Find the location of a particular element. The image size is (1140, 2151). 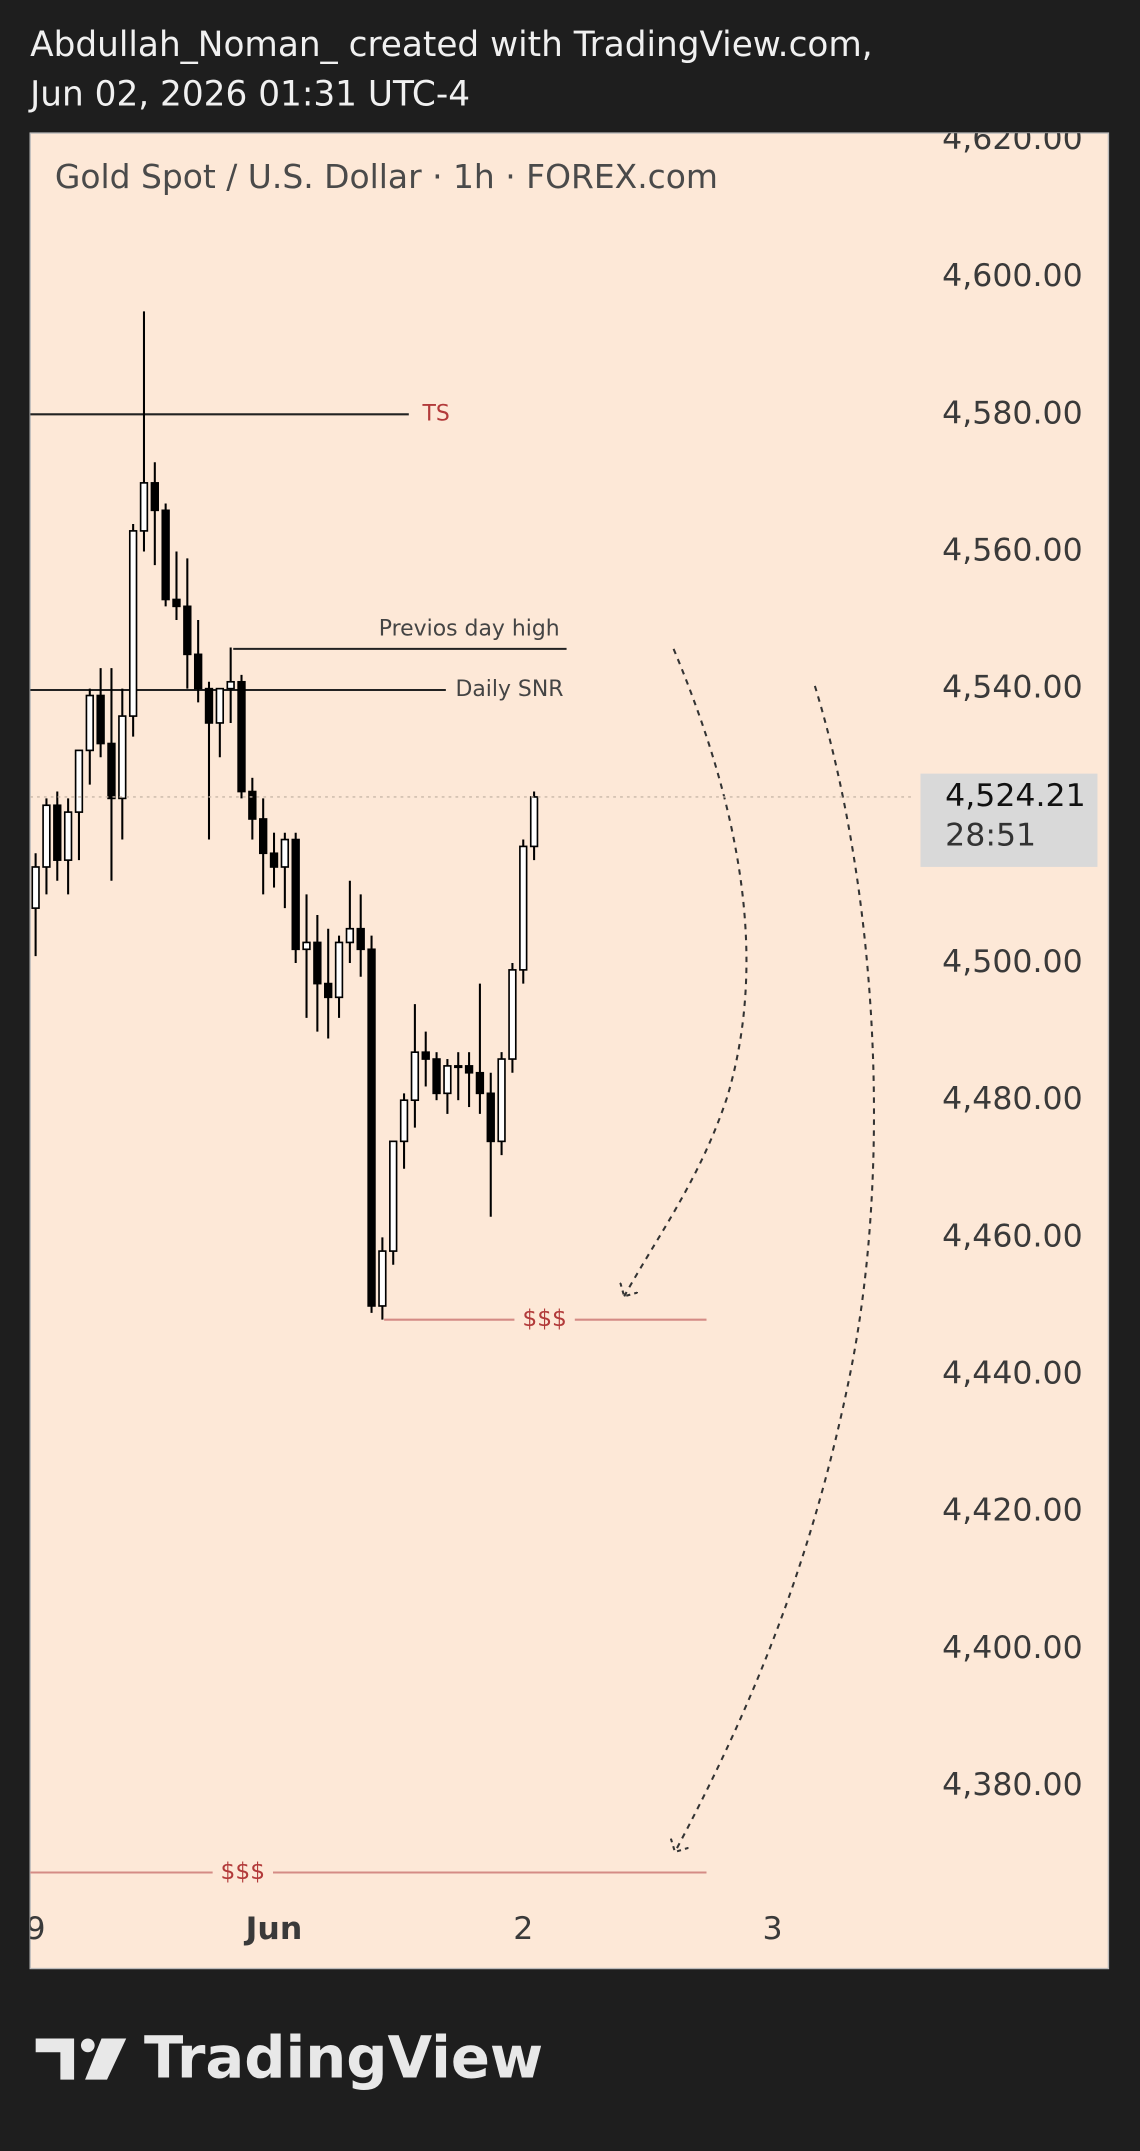

y-tick-label: 4,480.00 is located at coordinates (1012, 1099).